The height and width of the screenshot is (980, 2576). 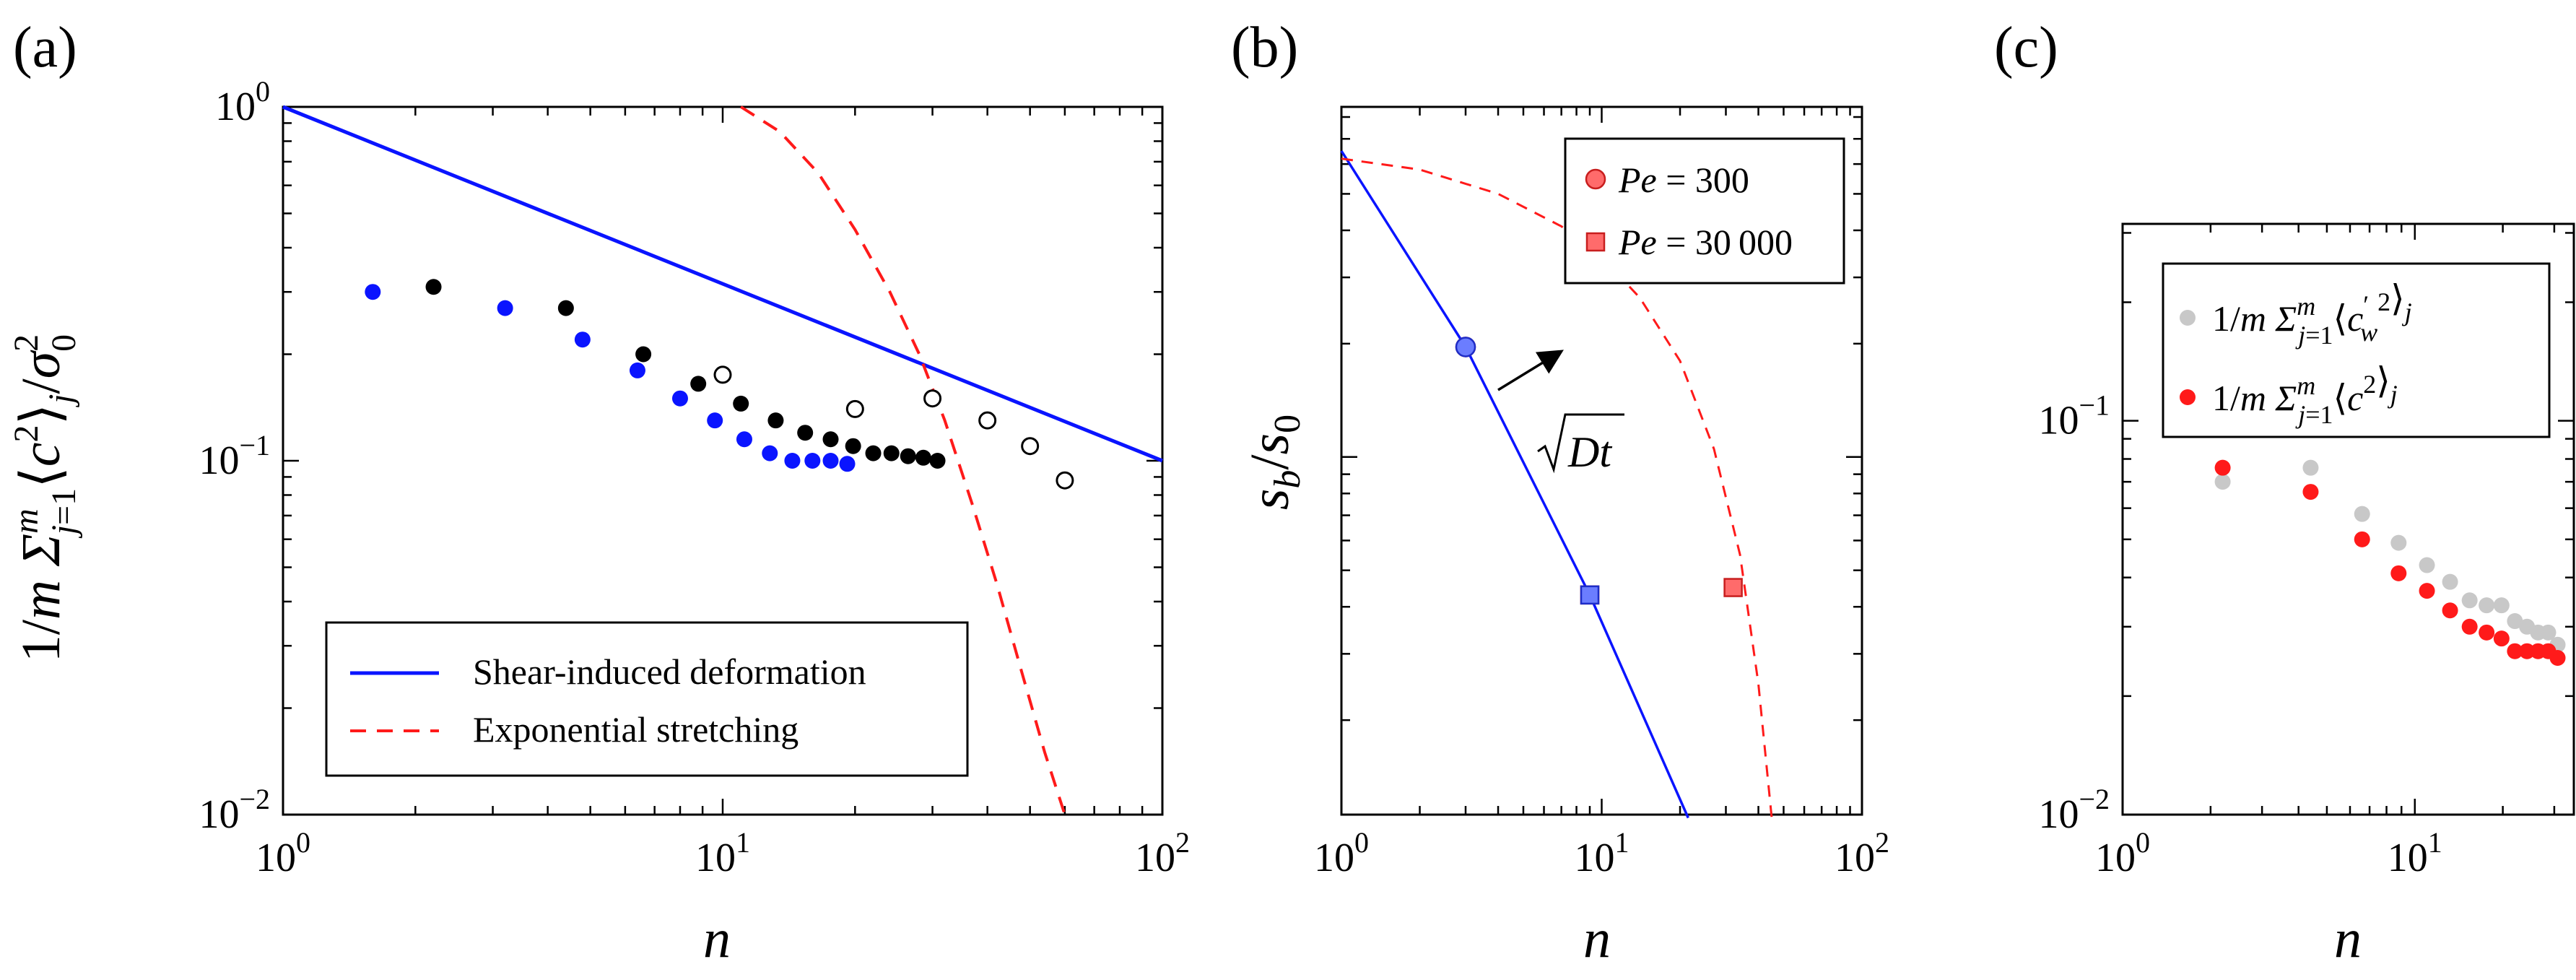 What do you see at coordinates (2188, 318) in the screenshot?
I see `legend-marker-cw` at bounding box center [2188, 318].